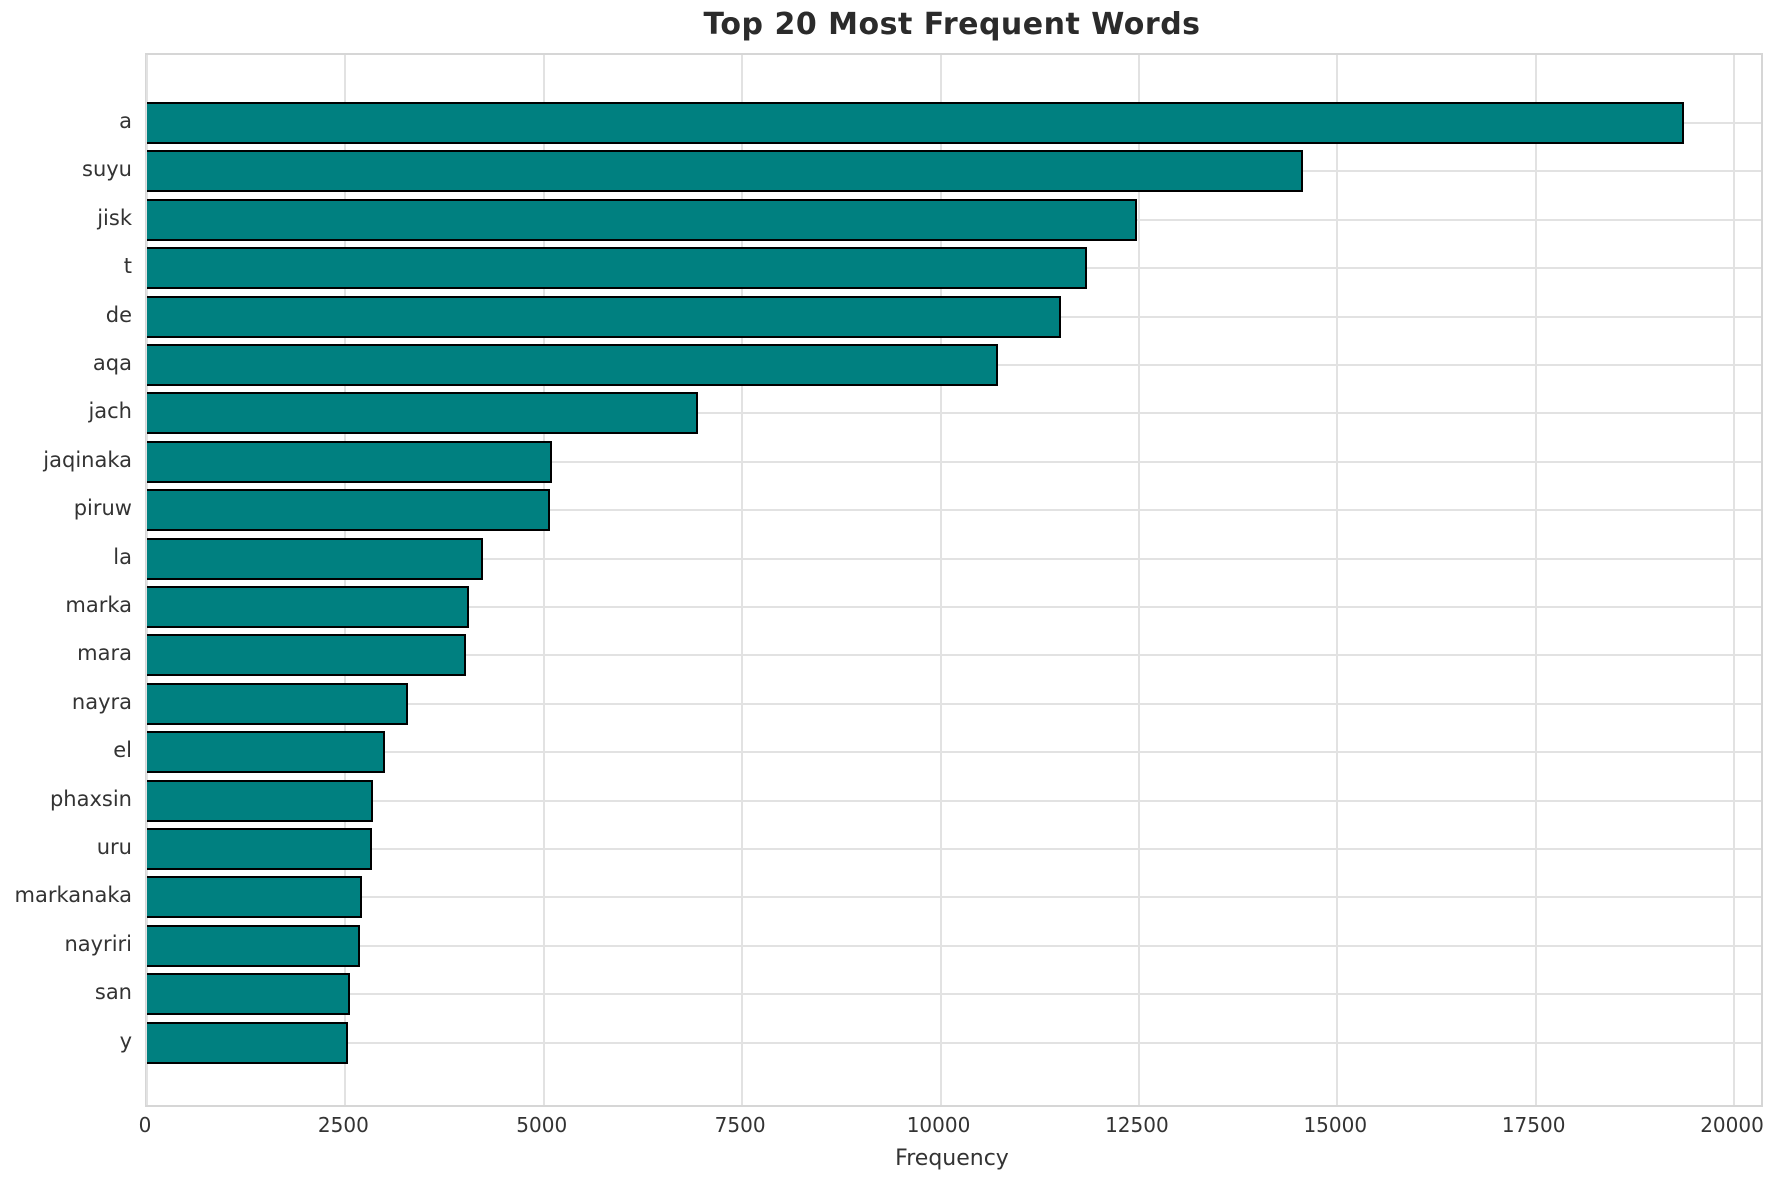 This screenshot has width=1780, height=1185. What do you see at coordinates (1335, 1125) in the screenshot?
I see `x-tick-label: 15000` at bounding box center [1335, 1125].